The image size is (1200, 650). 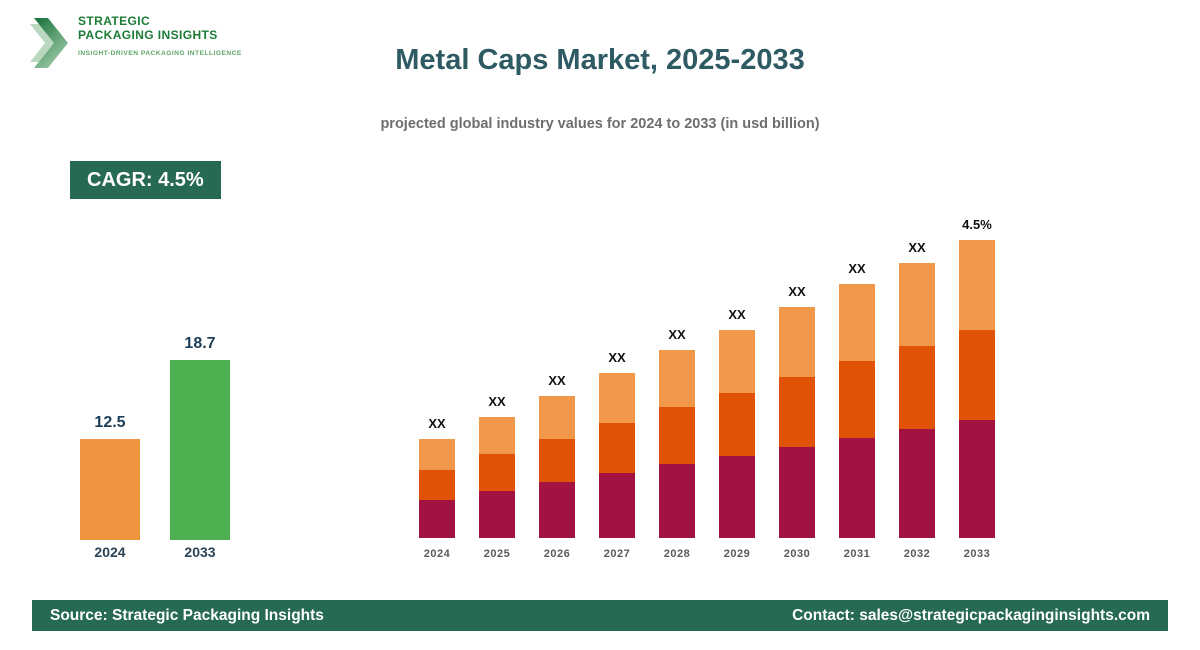 I want to click on brand-tagline: INSIGHT-DRIVEN PACKAGING INTELLIGENCE, so click(x=160, y=53).